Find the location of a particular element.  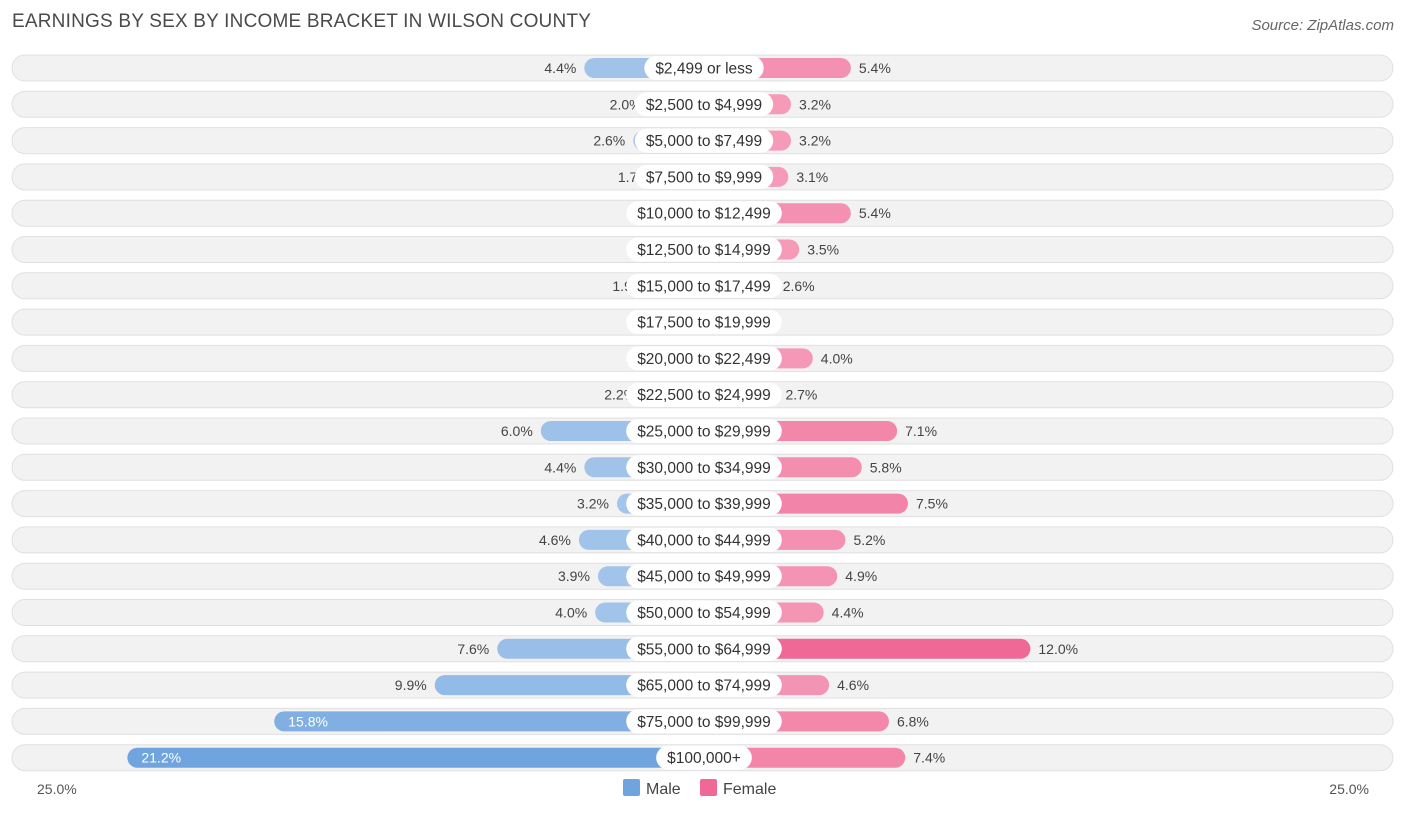

category-label: $50,000 to $54,999 is located at coordinates (704, 613).